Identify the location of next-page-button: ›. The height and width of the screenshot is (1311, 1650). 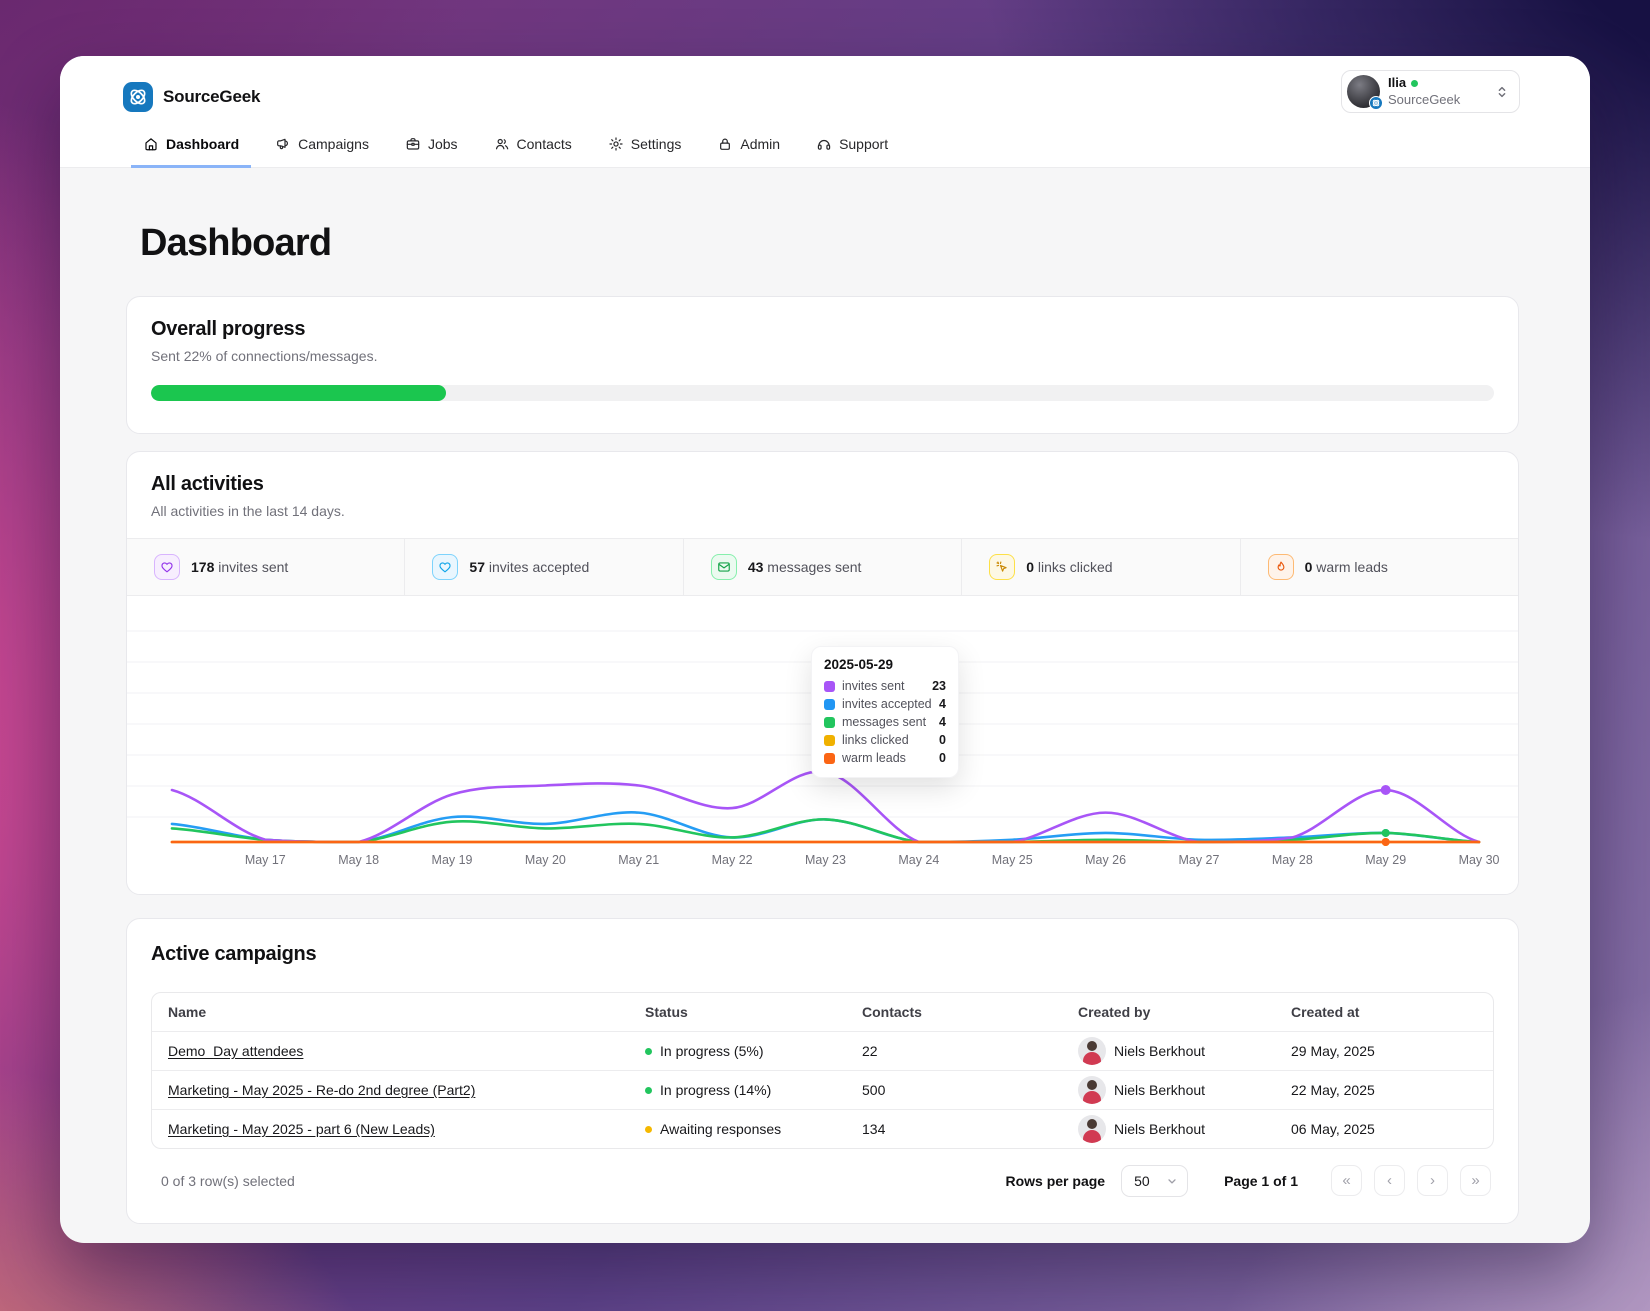
(1432, 1180).